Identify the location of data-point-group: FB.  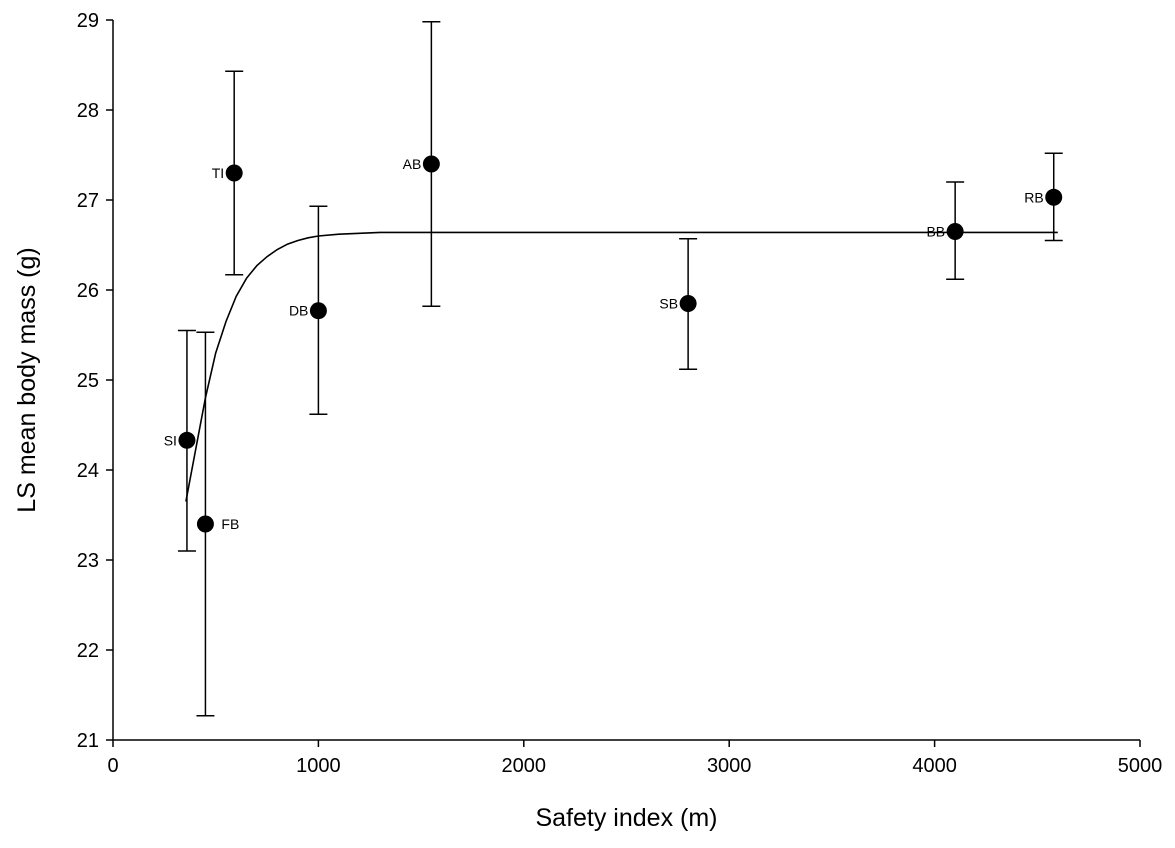
(217, 524).